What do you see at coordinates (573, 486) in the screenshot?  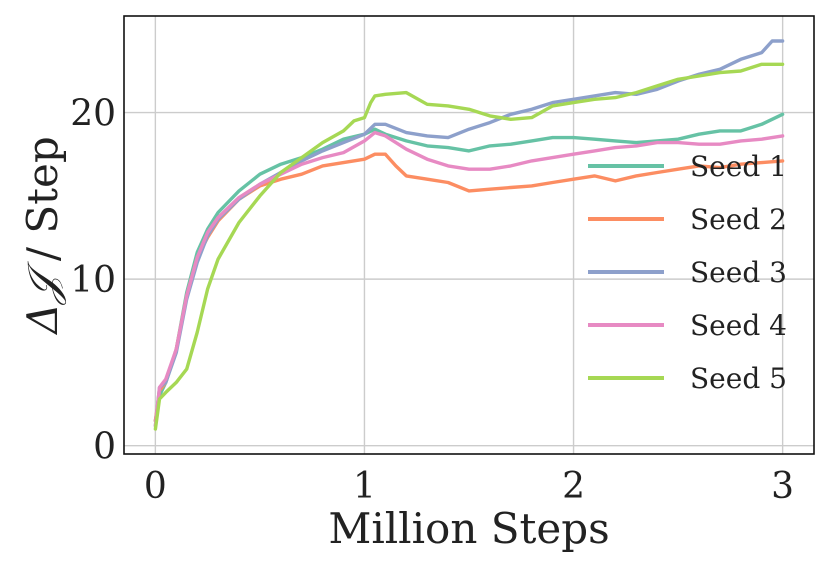 I see `x-tick-label: 2` at bounding box center [573, 486].